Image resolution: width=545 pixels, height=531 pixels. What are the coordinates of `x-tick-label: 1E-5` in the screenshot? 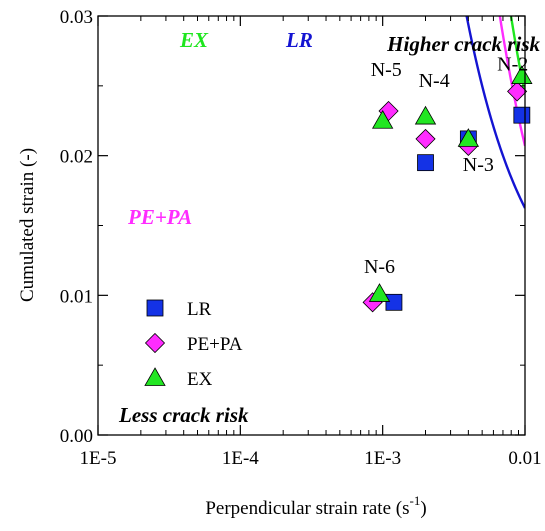 It's located at (98, 458).